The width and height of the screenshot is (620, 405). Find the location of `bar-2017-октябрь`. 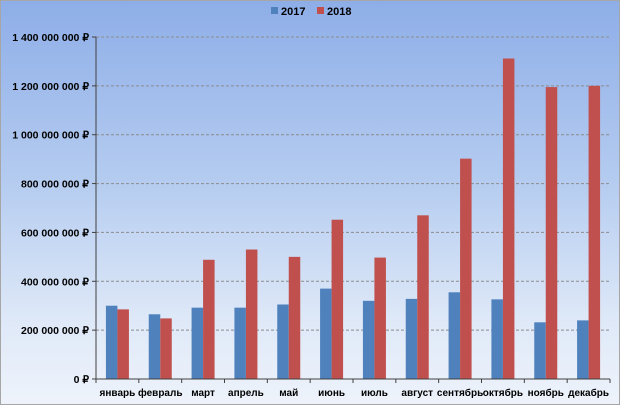

bar-2017-октябрь is located at coordinates (497, 339).